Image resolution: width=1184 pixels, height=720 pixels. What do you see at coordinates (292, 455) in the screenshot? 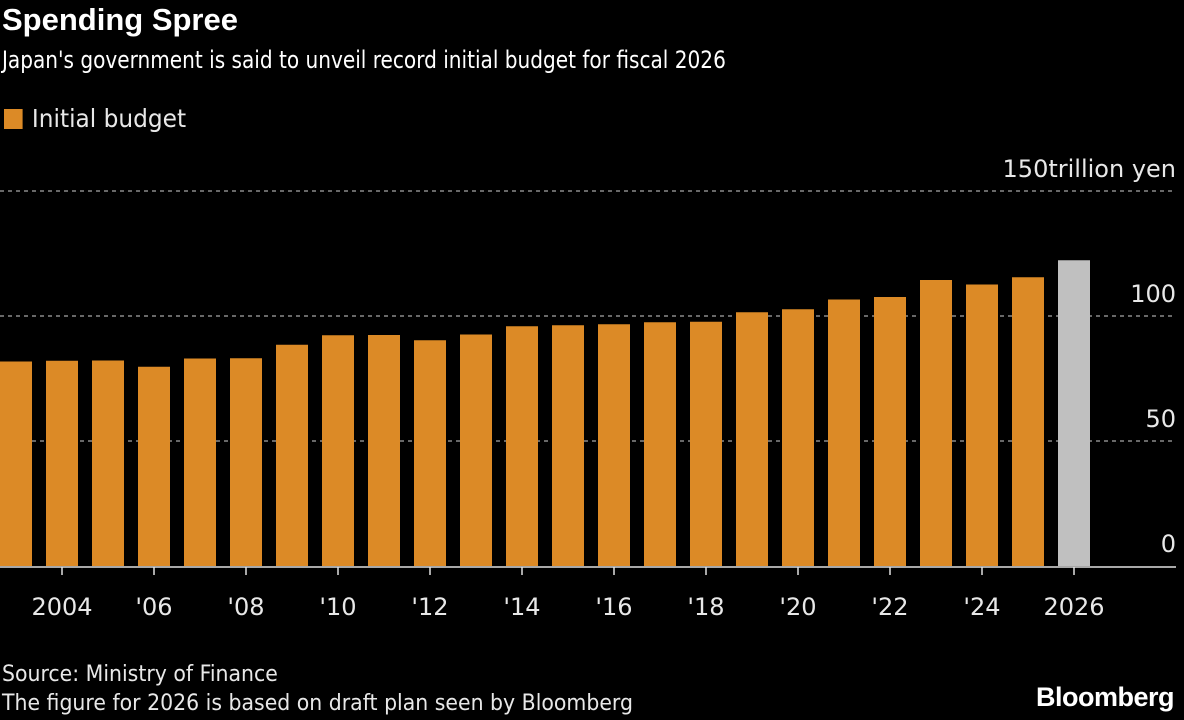
I see `bar-2009` at bounding box center [292, 455].